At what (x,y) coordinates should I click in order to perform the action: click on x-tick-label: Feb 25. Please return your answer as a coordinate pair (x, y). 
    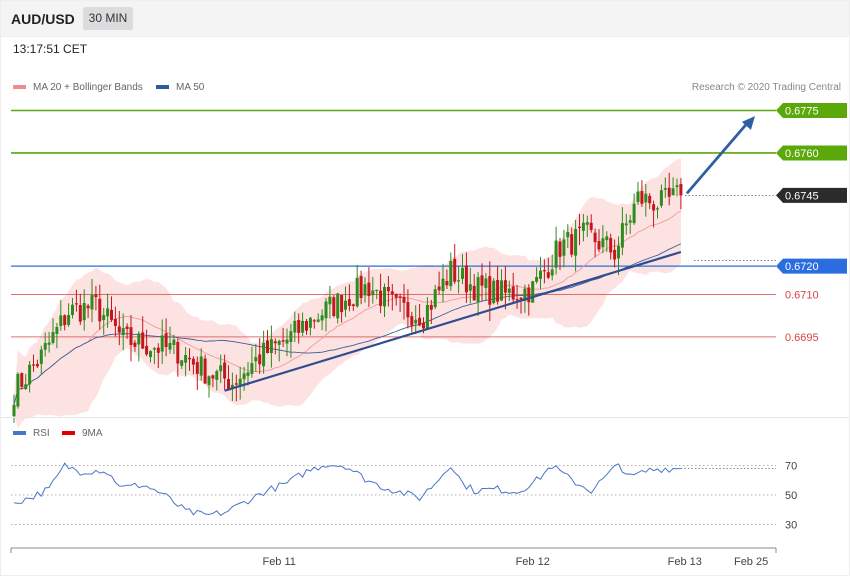
    Looking at the image, I should click on (751, 562).